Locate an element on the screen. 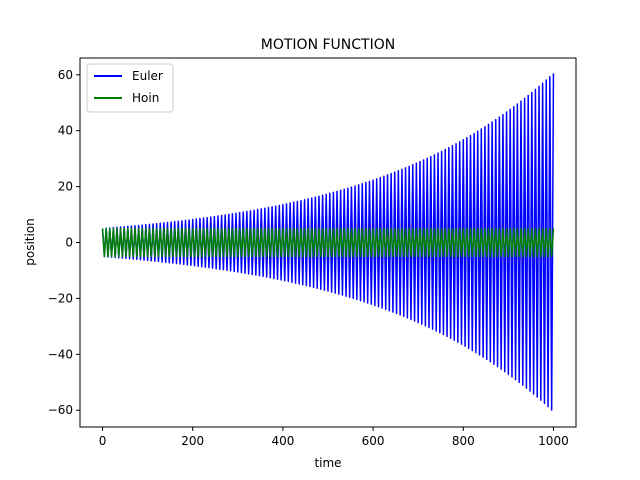 The width and height of the screenshot is (640, 480). x-tick-label: 400 is located at coordinates (282, 441).